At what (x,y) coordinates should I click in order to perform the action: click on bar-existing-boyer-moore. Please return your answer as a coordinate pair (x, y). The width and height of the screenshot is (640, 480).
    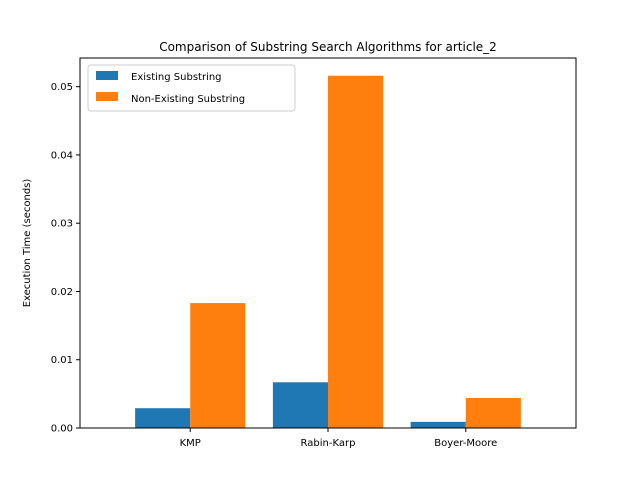
    Looking at the image, I should click on (438, 424).